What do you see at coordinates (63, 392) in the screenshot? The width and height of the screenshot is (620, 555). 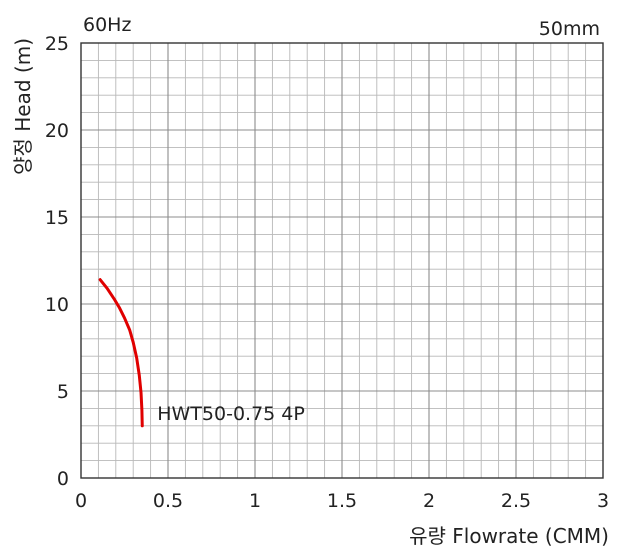 I see `y-tick-label: 5` at bounding box center [63, 392].